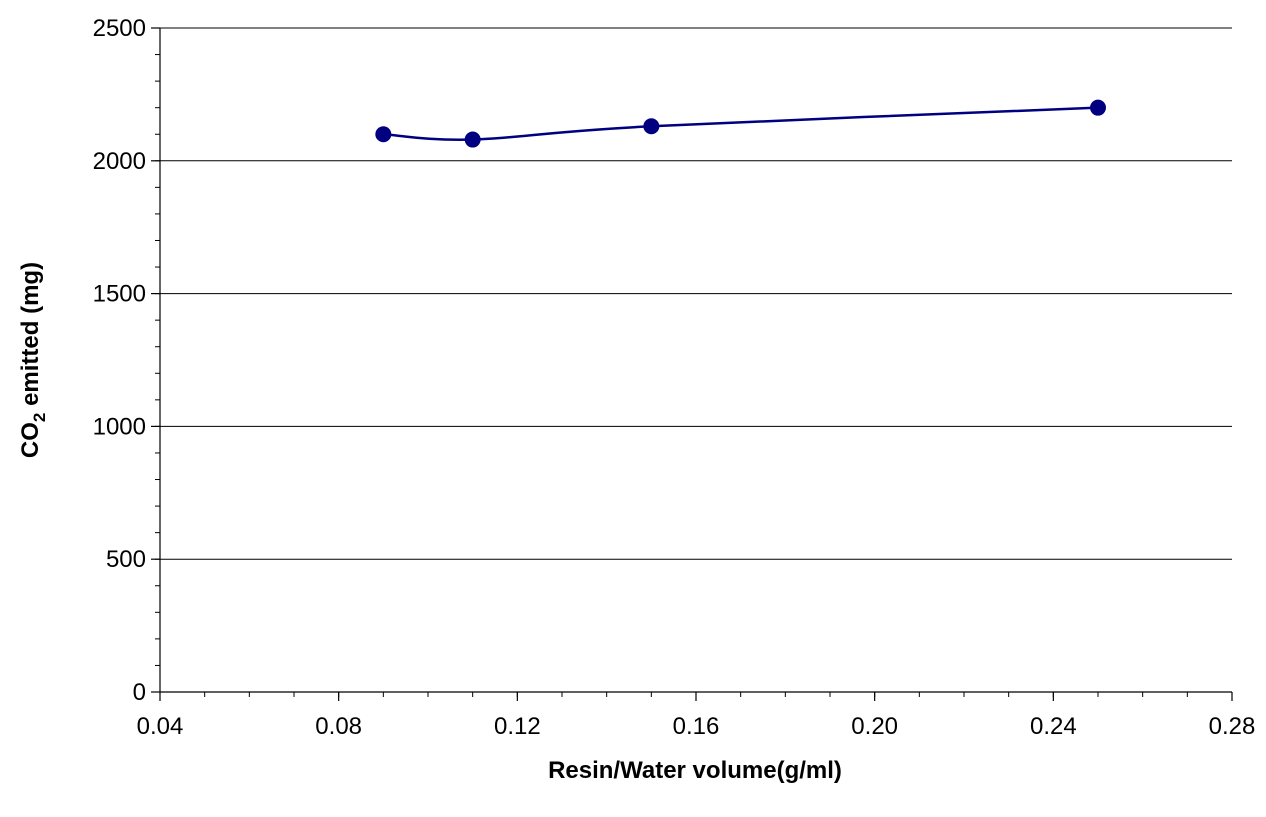 The image size is (1266, 817). Describe the element at coordinates (126, 559) in the screenshot. I see `y-tick-label: 500` at that location.